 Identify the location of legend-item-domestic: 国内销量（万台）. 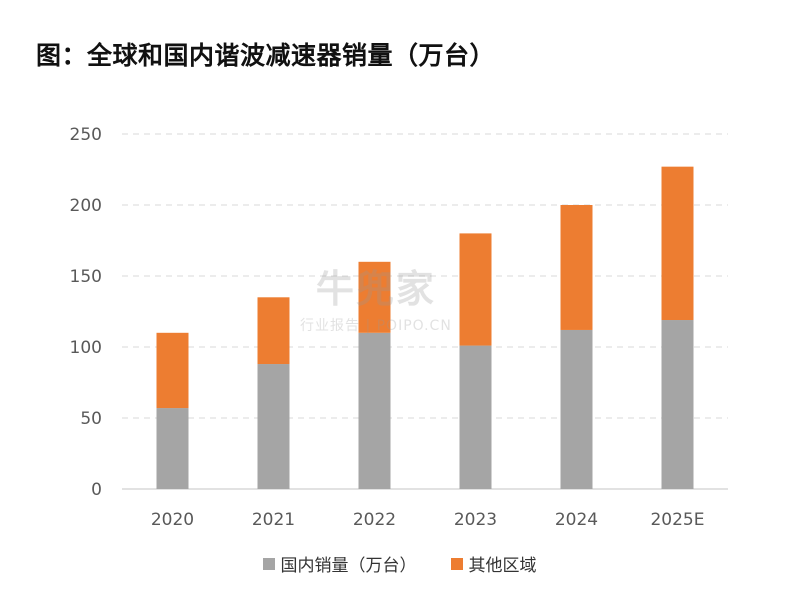
(339, 563).